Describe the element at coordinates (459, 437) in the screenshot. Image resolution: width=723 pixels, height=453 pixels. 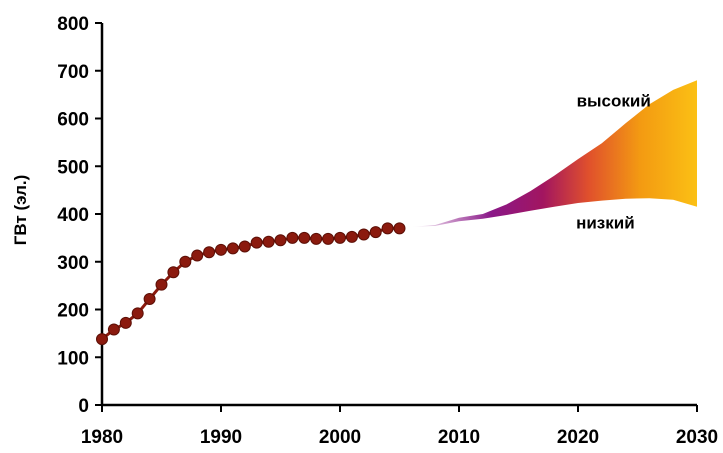
I see `x-tick-label: 2010` at that location.